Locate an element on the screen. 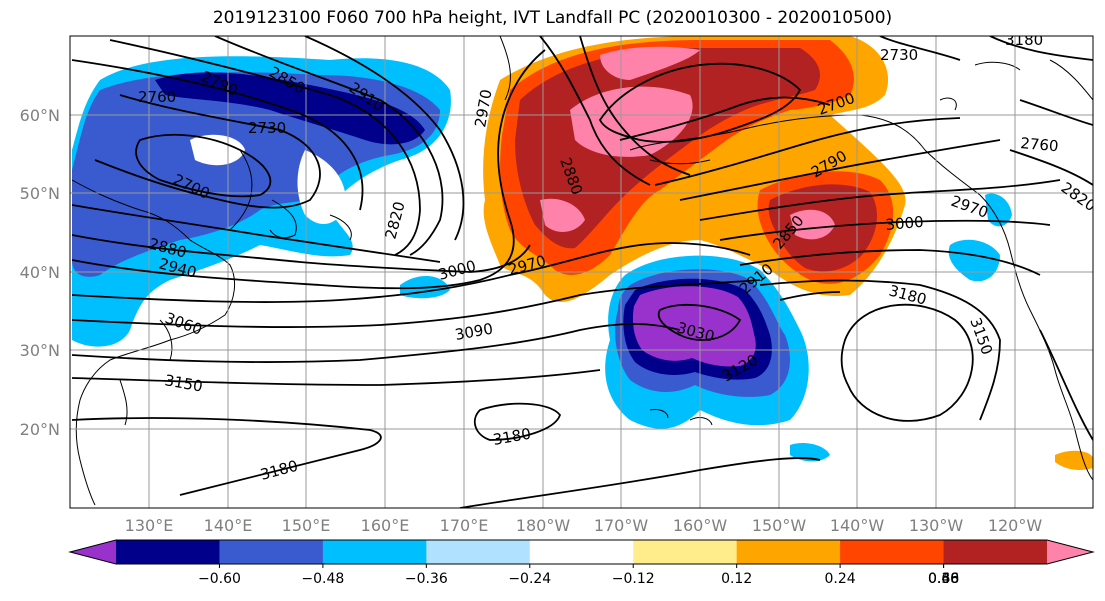  lat-label: 30°N is located at coordinates (40, 350).